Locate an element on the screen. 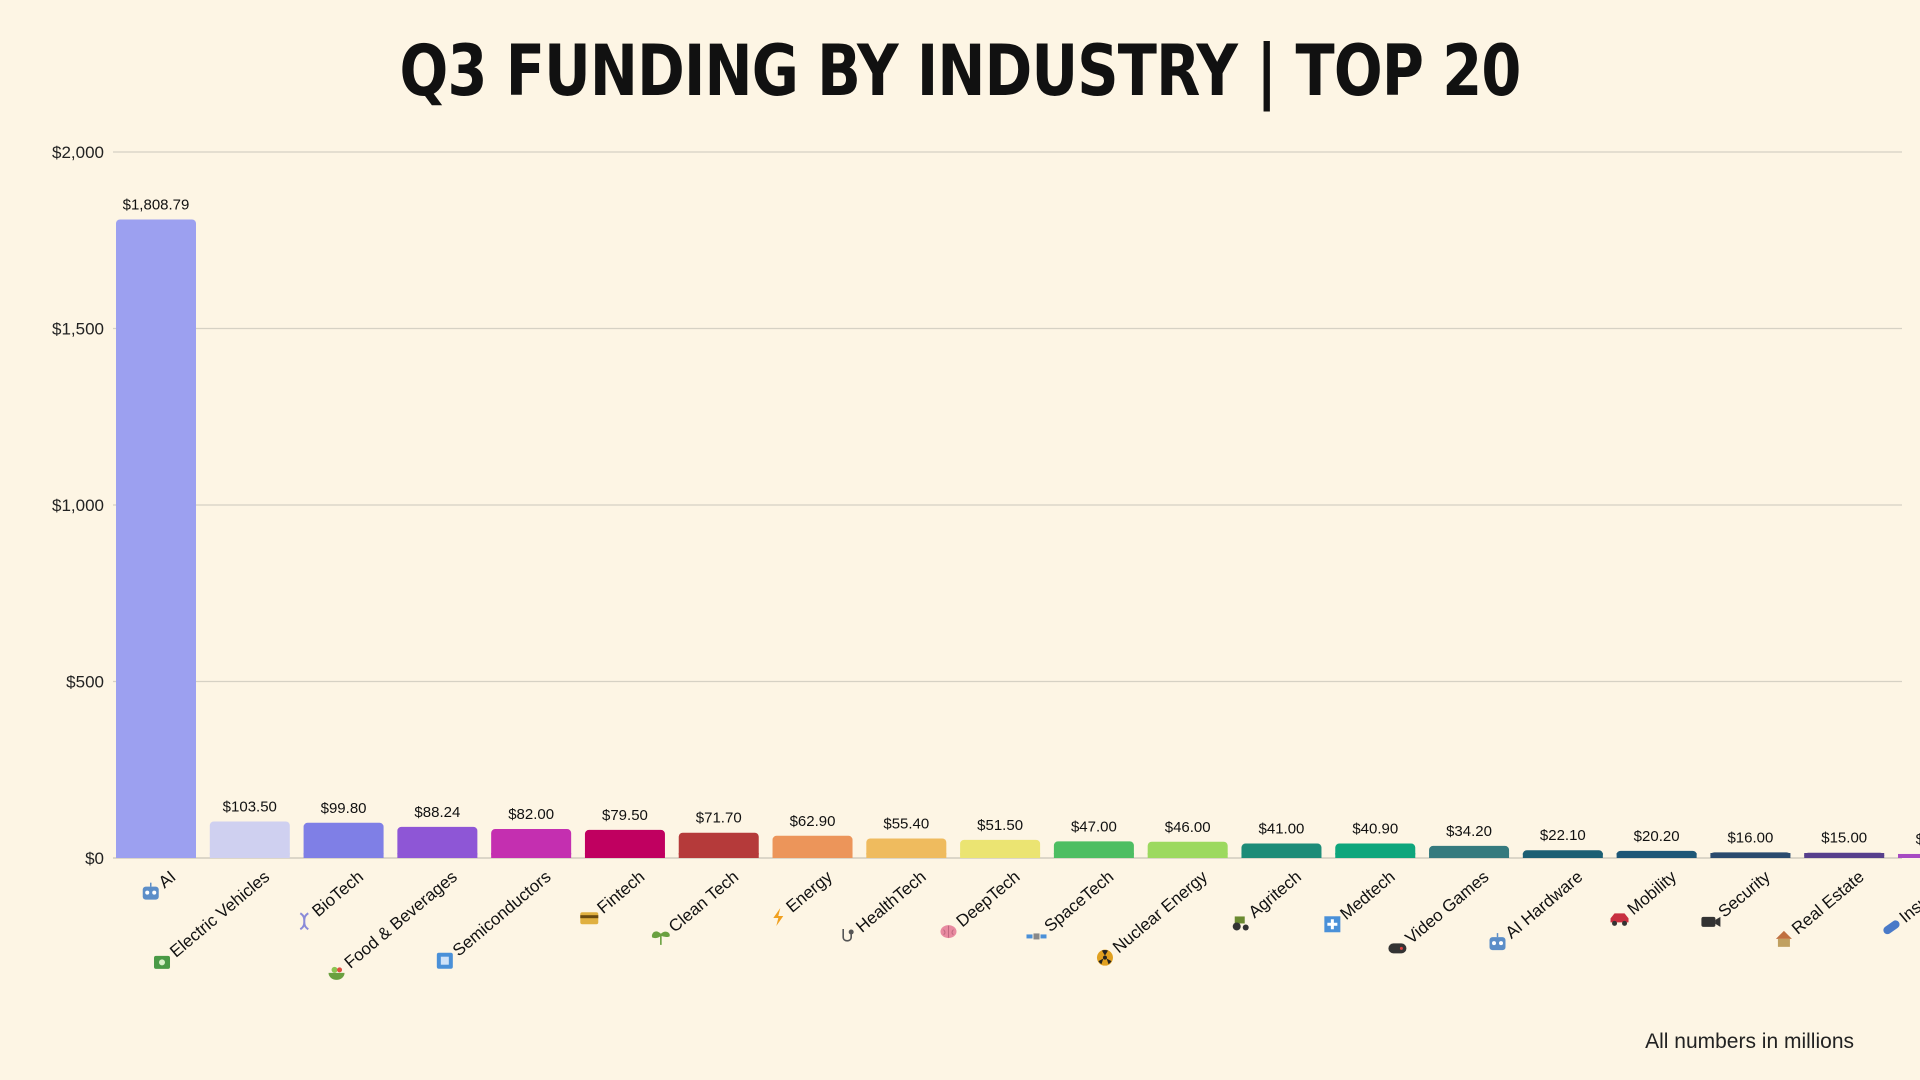 This screenshot has height=1080, width=1920. bar-electric-vehicles is located at coordinates (249, 839).